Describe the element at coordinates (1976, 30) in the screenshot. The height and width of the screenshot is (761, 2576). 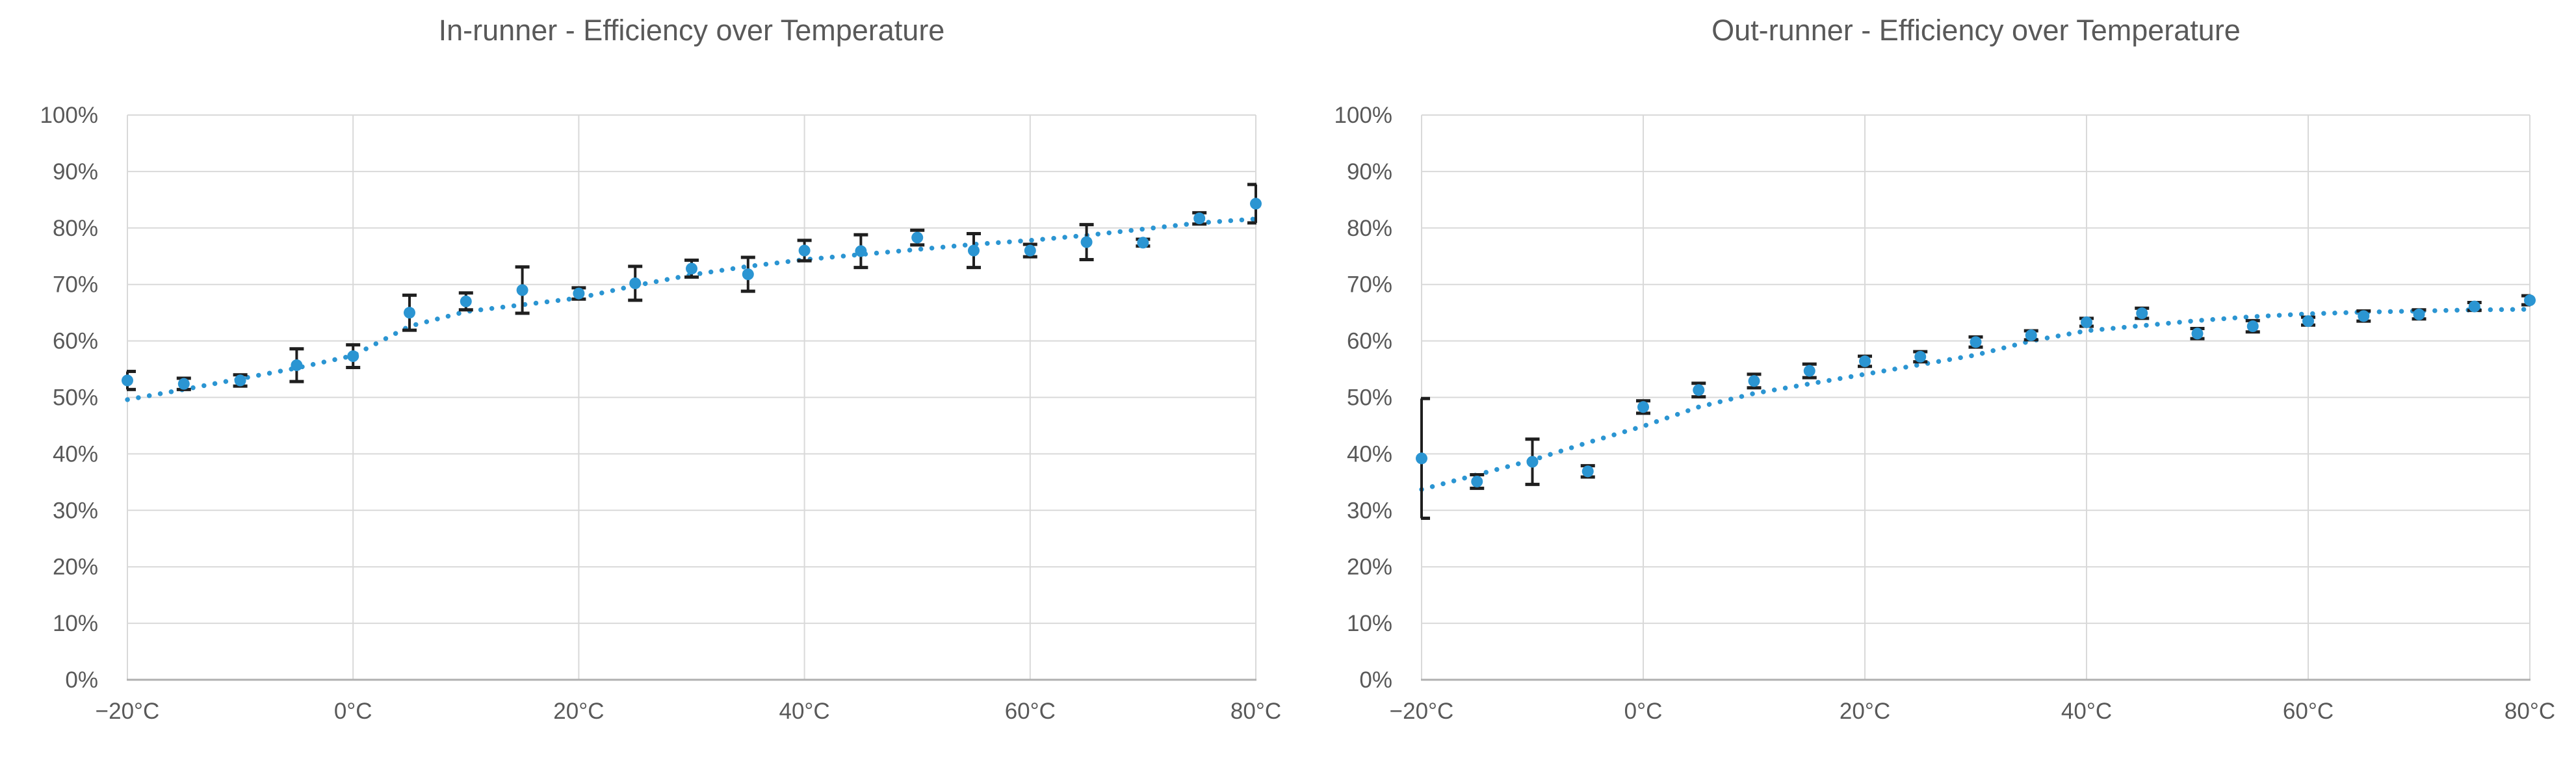
I see `chart-title-outrunner: Out-runner - Efficiency over Temperature` at that location.